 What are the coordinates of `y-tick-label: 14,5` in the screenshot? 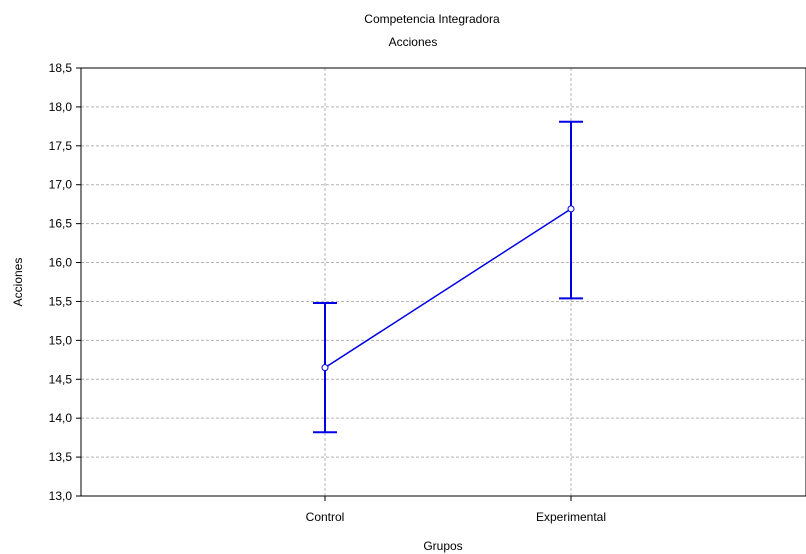 It's located at (61, 379).